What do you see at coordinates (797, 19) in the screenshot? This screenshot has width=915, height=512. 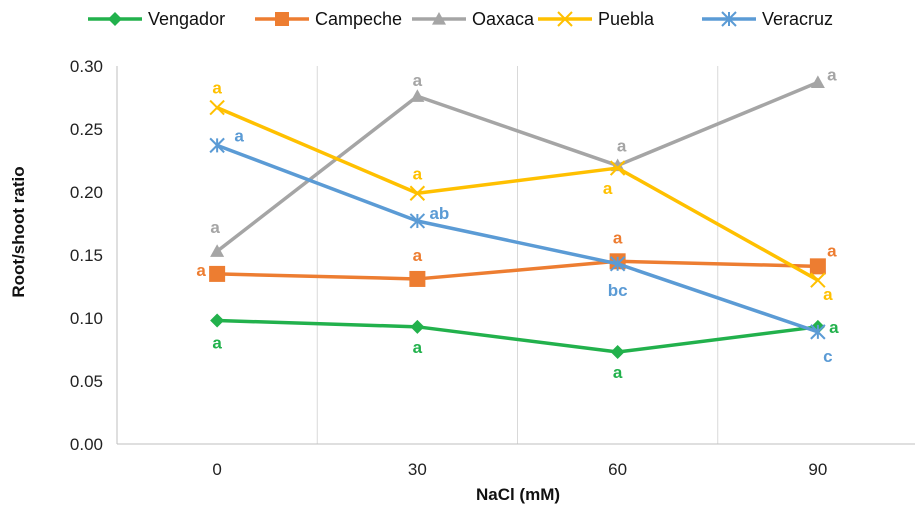 I see `legend-label: Veracruz` at bounding box center [797, 19].